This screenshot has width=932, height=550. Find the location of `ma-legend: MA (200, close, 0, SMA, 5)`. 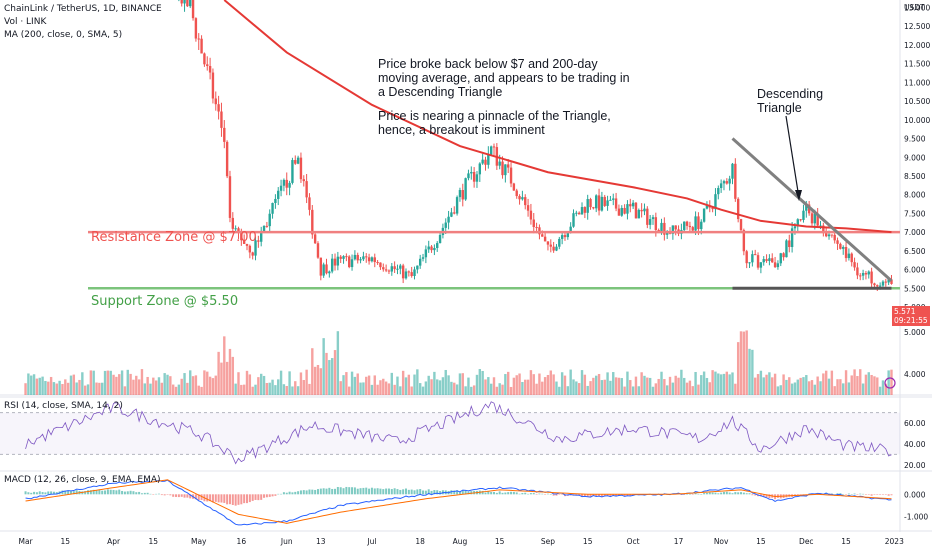

ma-legend: MA (200, close, 0, SMA, 5) is located at coordinates (63, 35).